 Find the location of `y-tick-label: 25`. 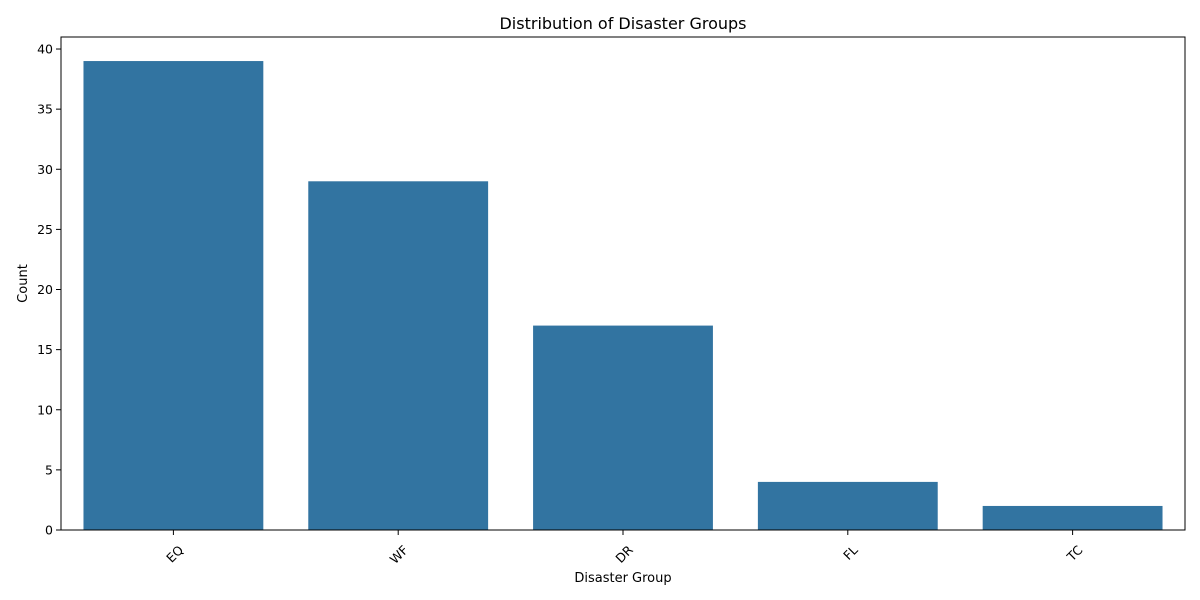

y-tick-label: 25 is located at coordinates (45, 229).